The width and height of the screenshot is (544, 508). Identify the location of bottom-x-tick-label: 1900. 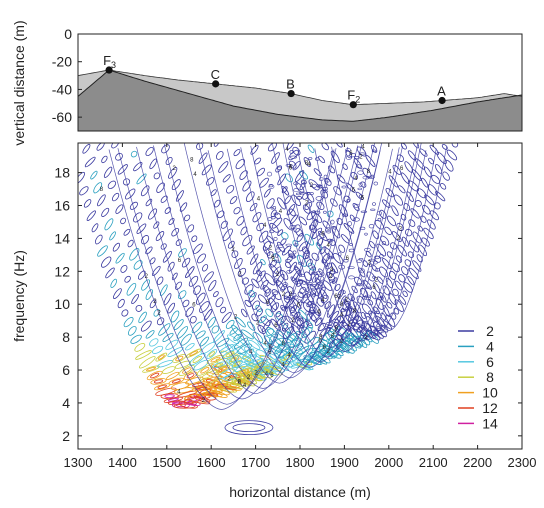
(344, 462).